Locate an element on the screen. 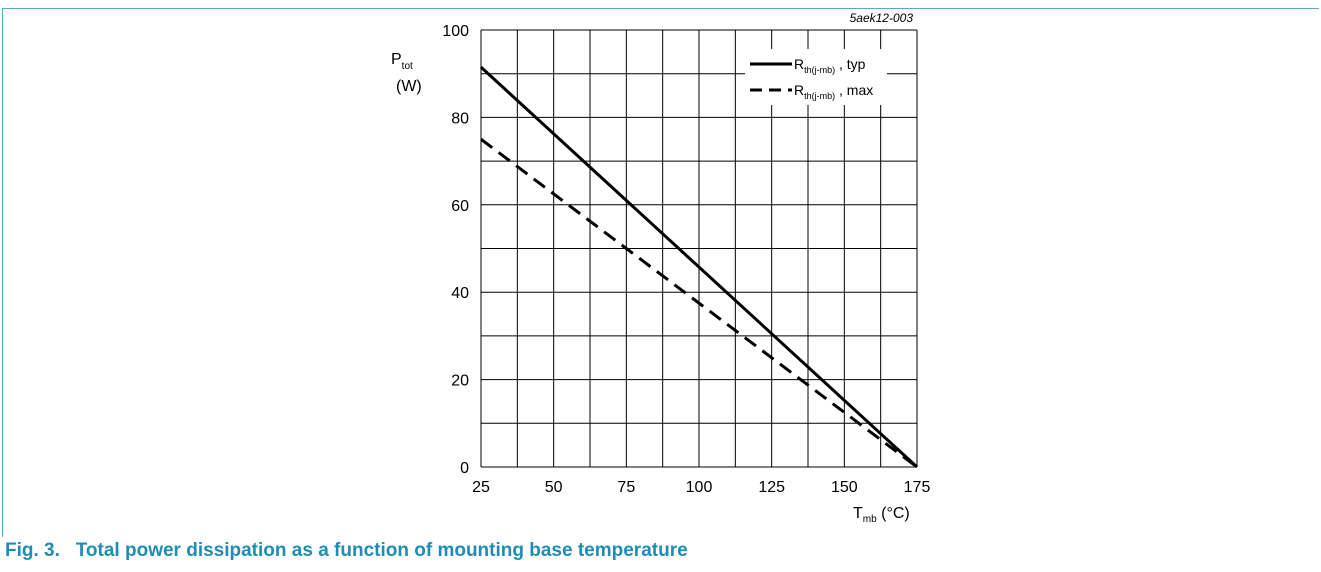 This screenshot has height=572, width=1321. legend-label: Rth(j-mb) , typ is located at coordinates (830, 65).